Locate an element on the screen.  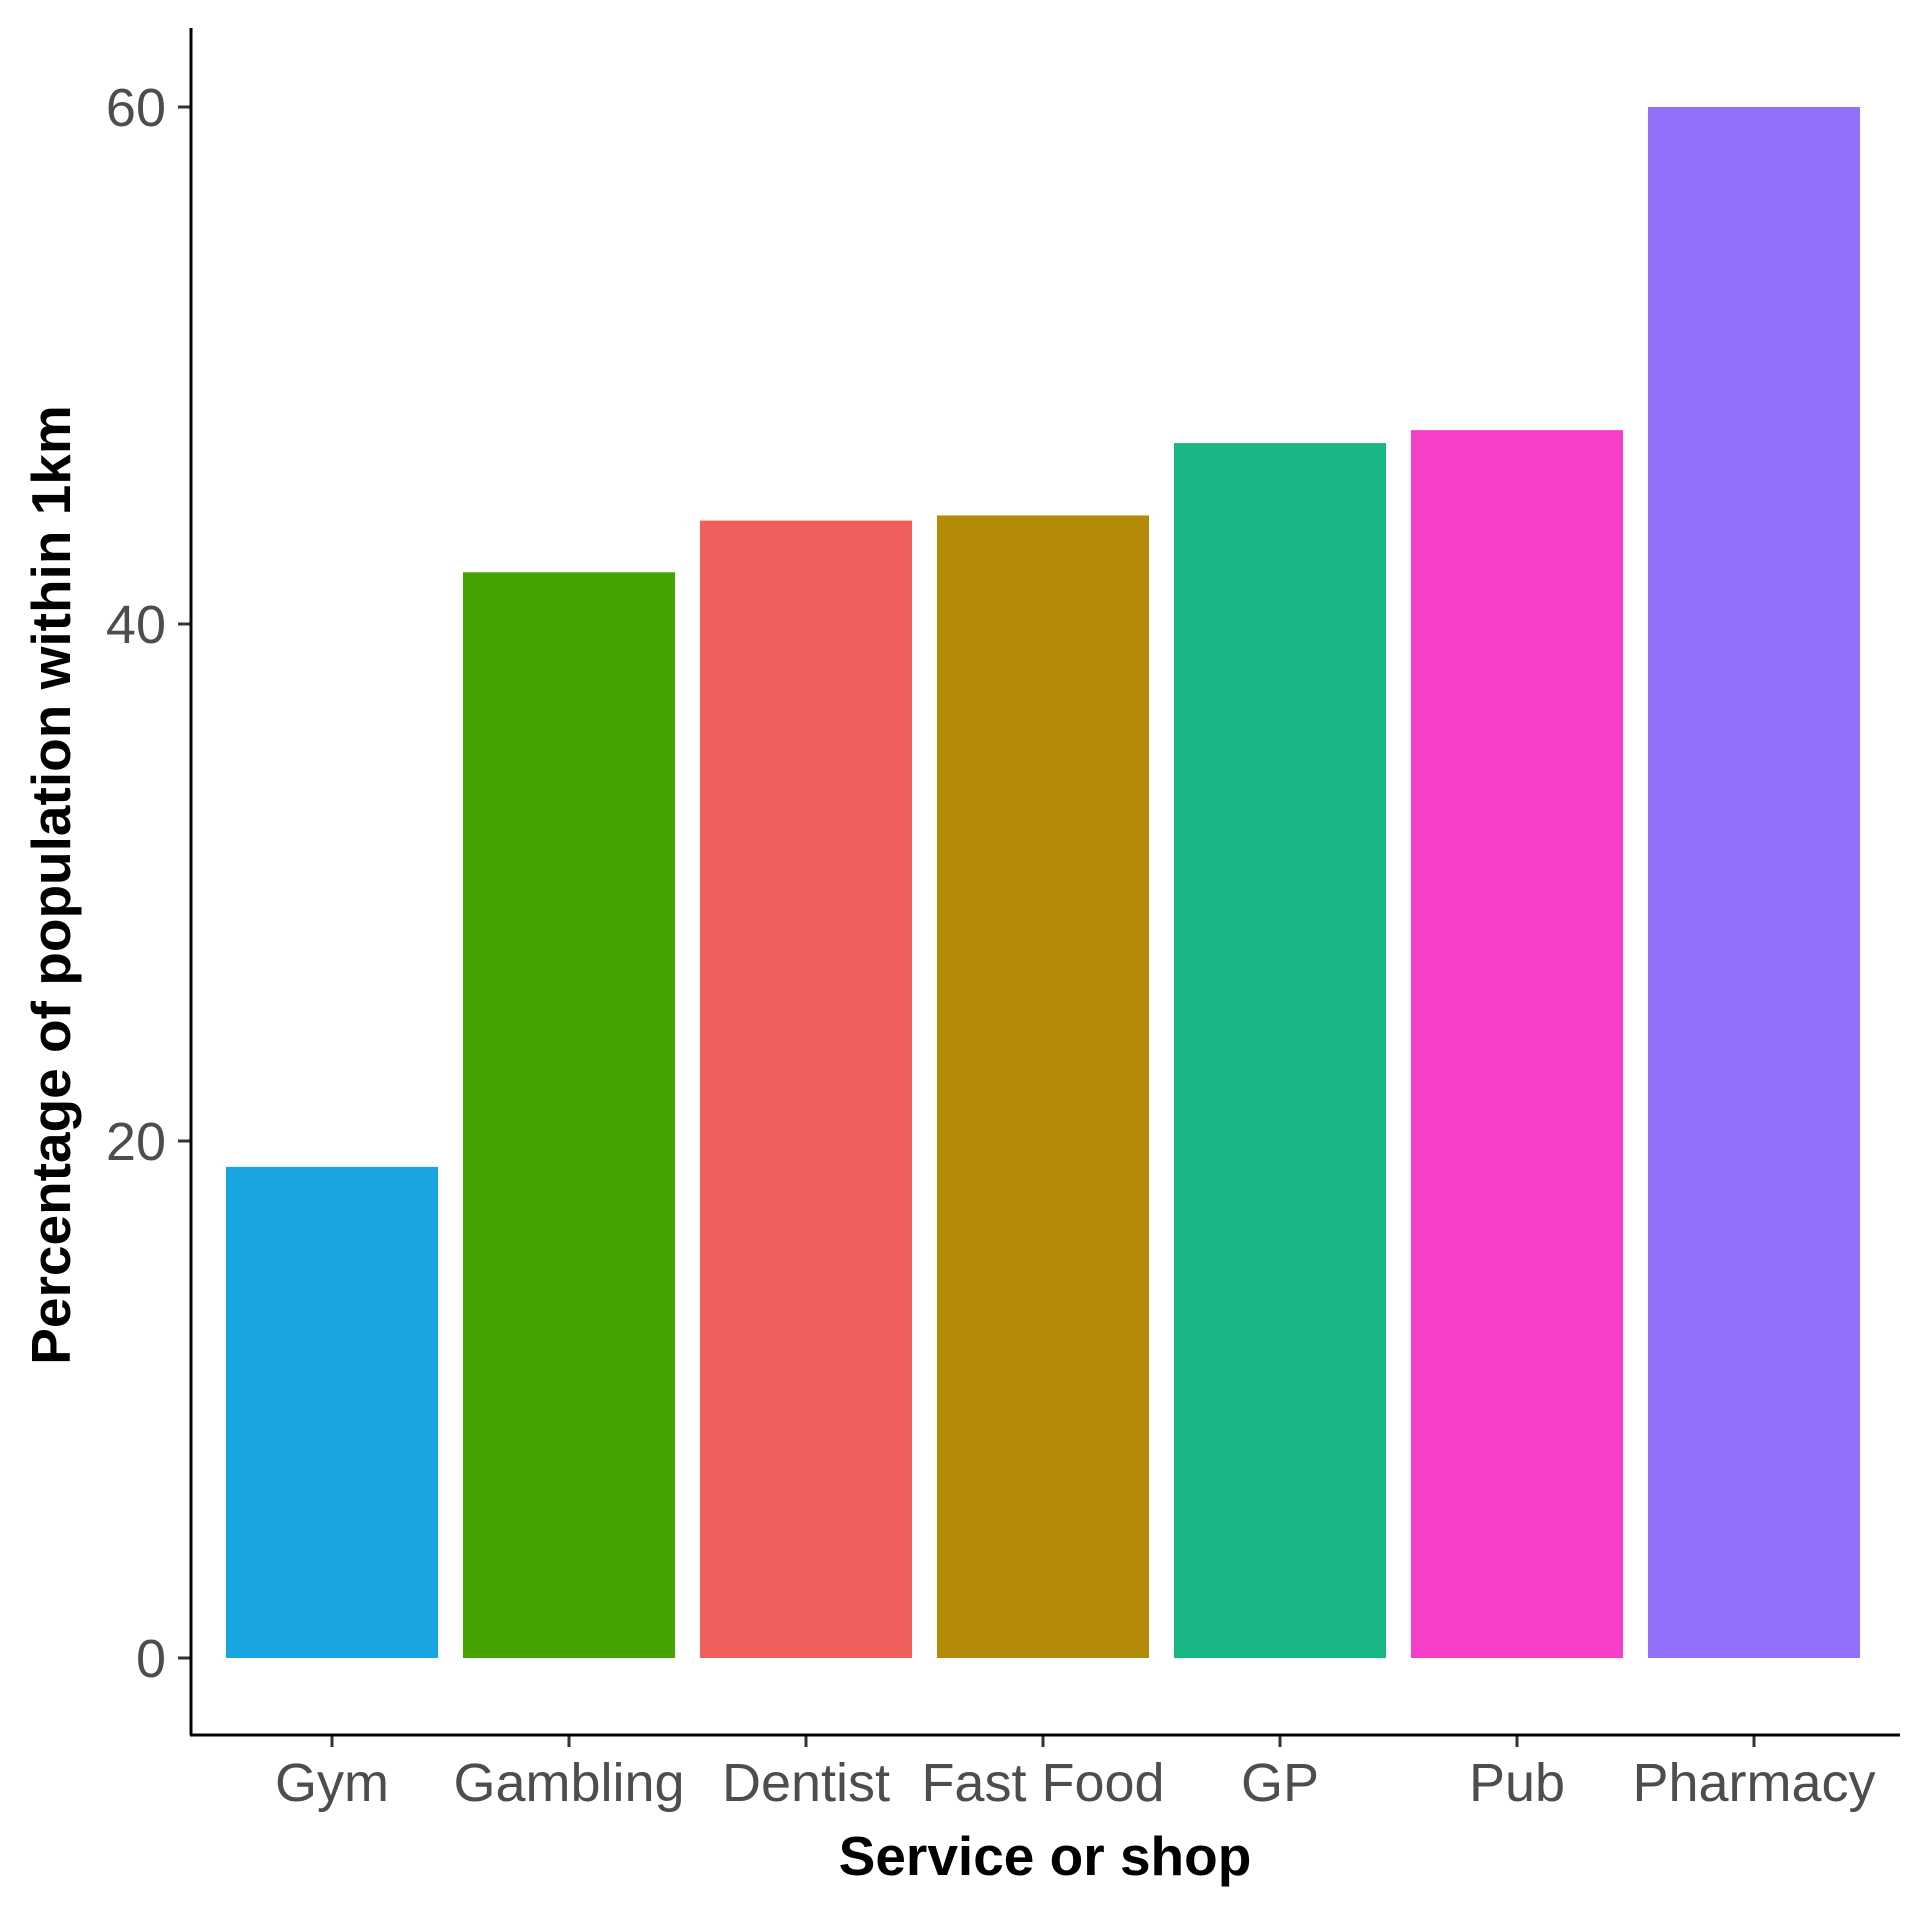
y-axis-title: Percentage of population within 1km is located at coordinates (51, 885).